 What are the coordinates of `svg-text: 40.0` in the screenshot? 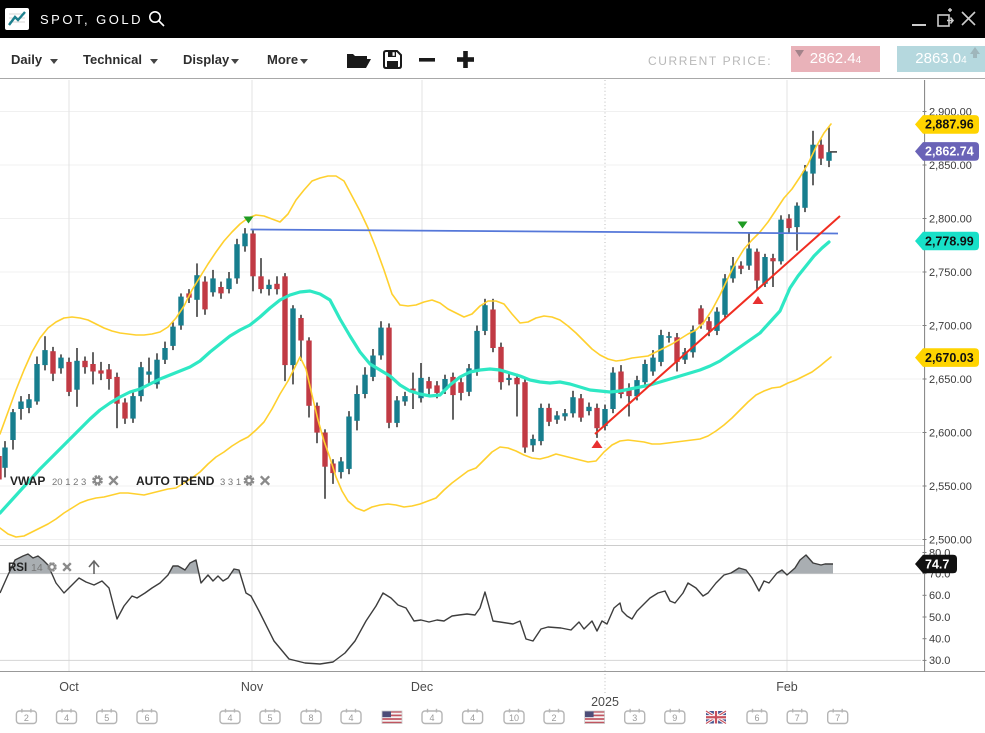 It's located at (939, 640).